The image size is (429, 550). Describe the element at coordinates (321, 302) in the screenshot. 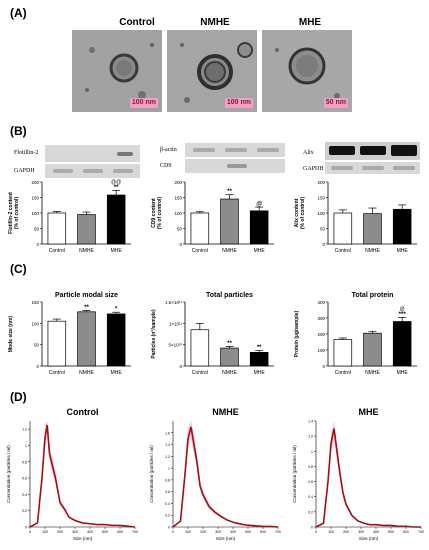

I see `y-tick-label: 400` at that location.